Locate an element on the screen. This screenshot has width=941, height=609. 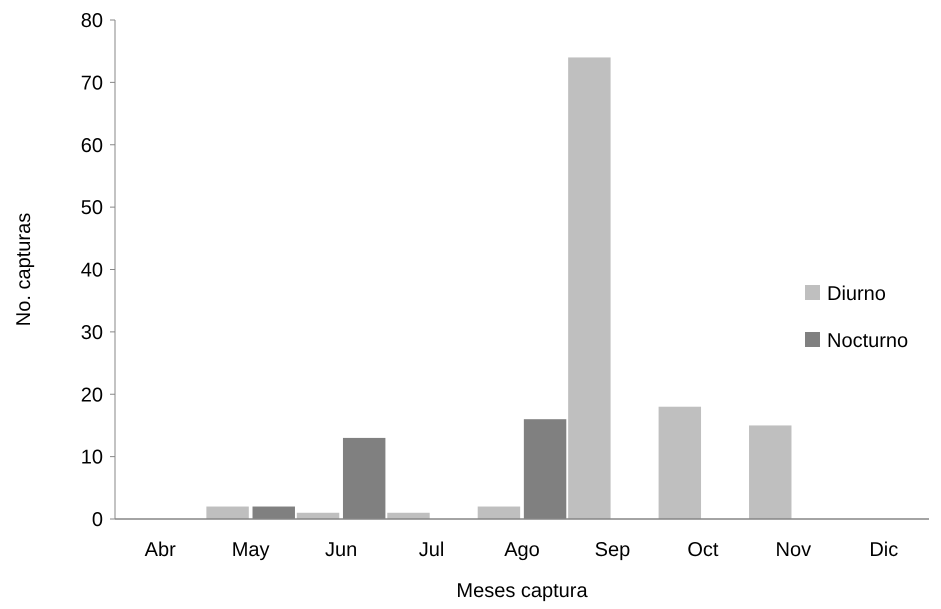
x-tick-label: Abr is located at coordinates (160, 550).